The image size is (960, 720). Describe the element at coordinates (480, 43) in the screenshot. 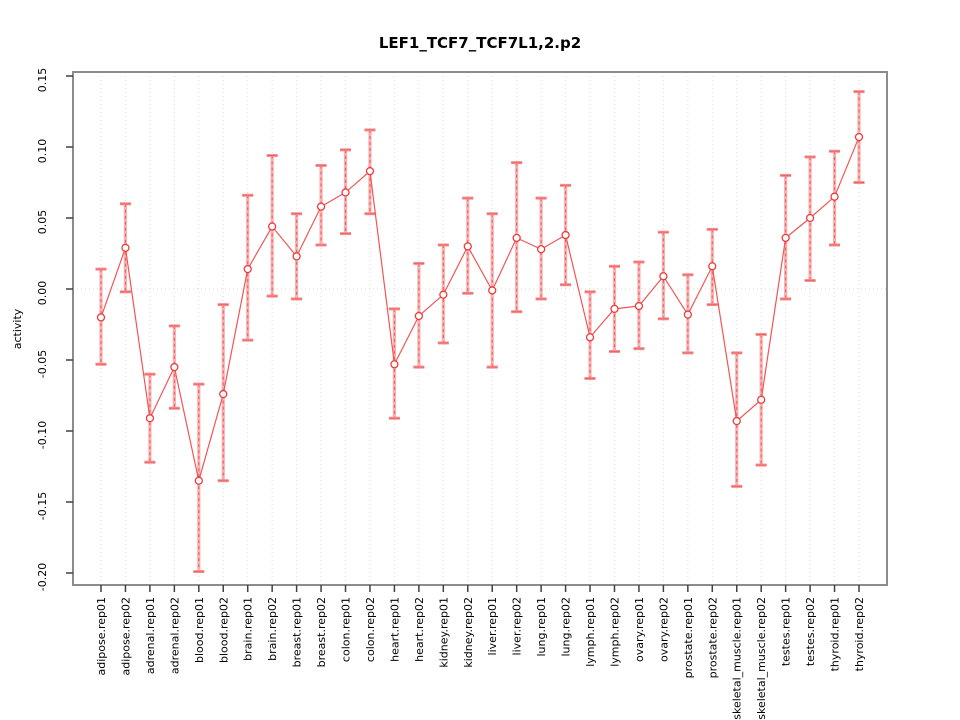

I see `chart-title: LEF1_TCF7_TCF7L1,2.p2` at that location.